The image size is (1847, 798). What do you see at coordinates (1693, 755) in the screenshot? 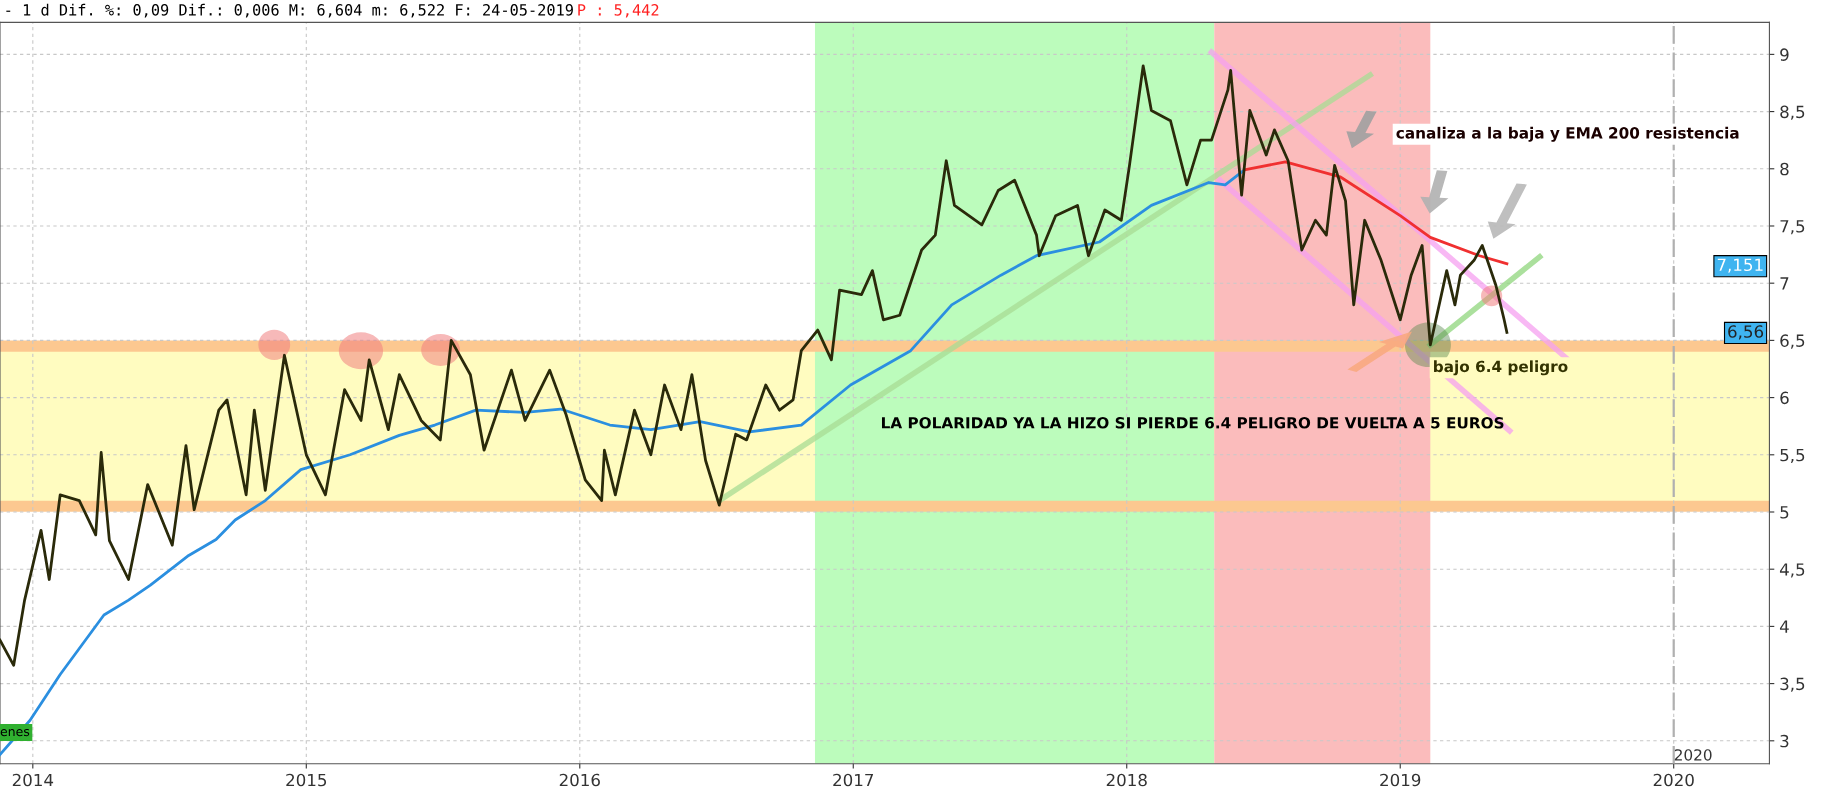
I see `ref-line-label: 2020` at bounding box center [1693, 755].